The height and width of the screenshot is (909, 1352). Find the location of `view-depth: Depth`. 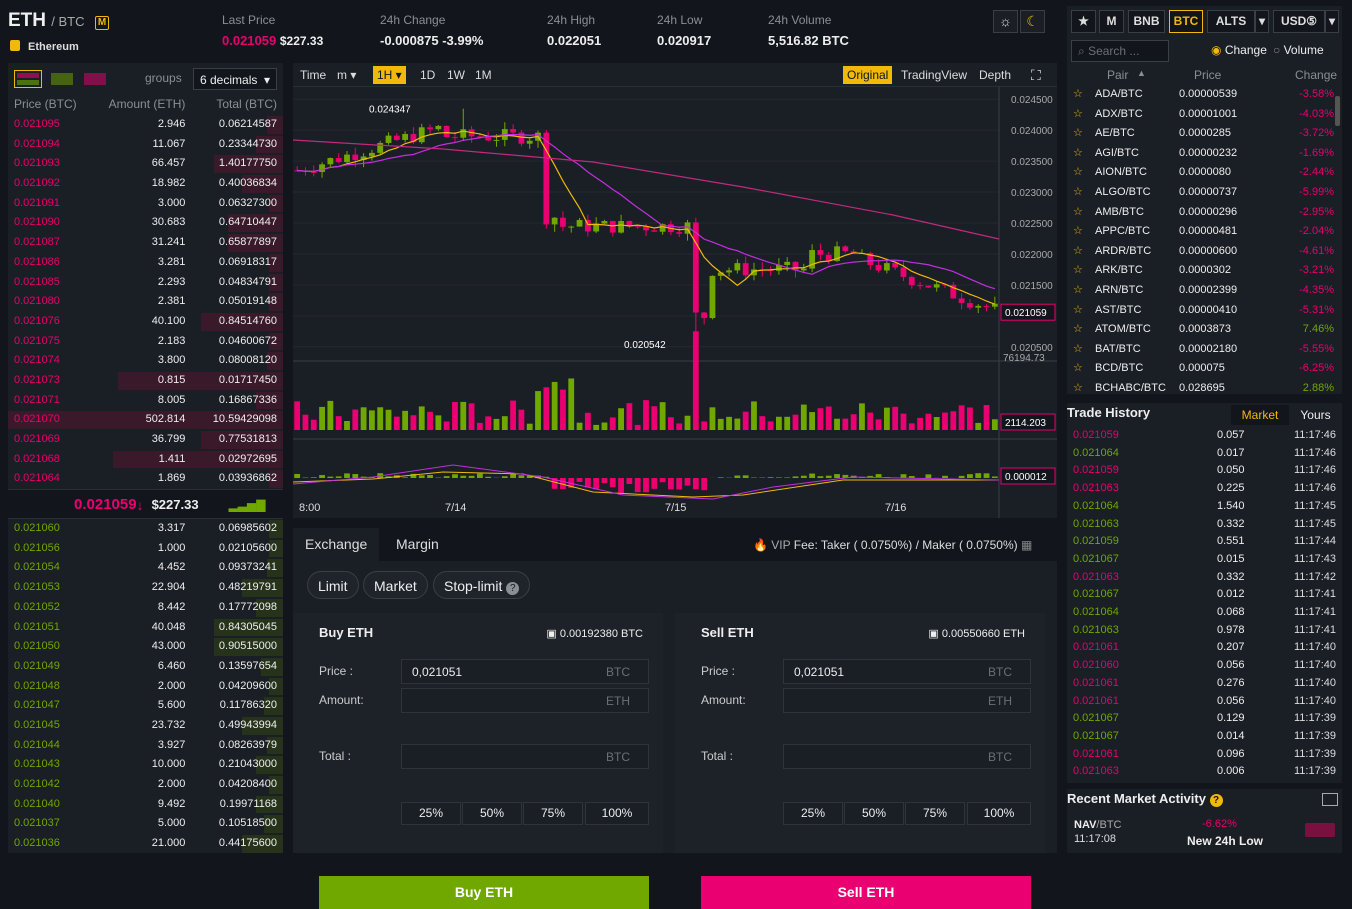

view-depth: Depth is located at coordinates (995, 75).